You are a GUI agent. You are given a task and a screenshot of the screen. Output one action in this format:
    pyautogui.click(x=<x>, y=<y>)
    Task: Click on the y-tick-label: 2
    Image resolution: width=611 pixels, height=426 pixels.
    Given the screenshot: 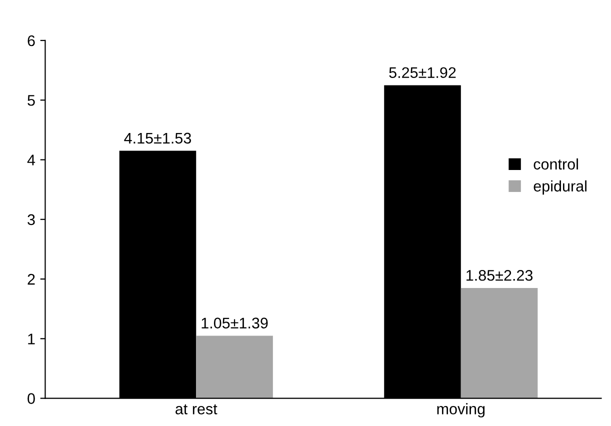 What is the action you would take?
    pyautogui.click(x=31, y=279)
    